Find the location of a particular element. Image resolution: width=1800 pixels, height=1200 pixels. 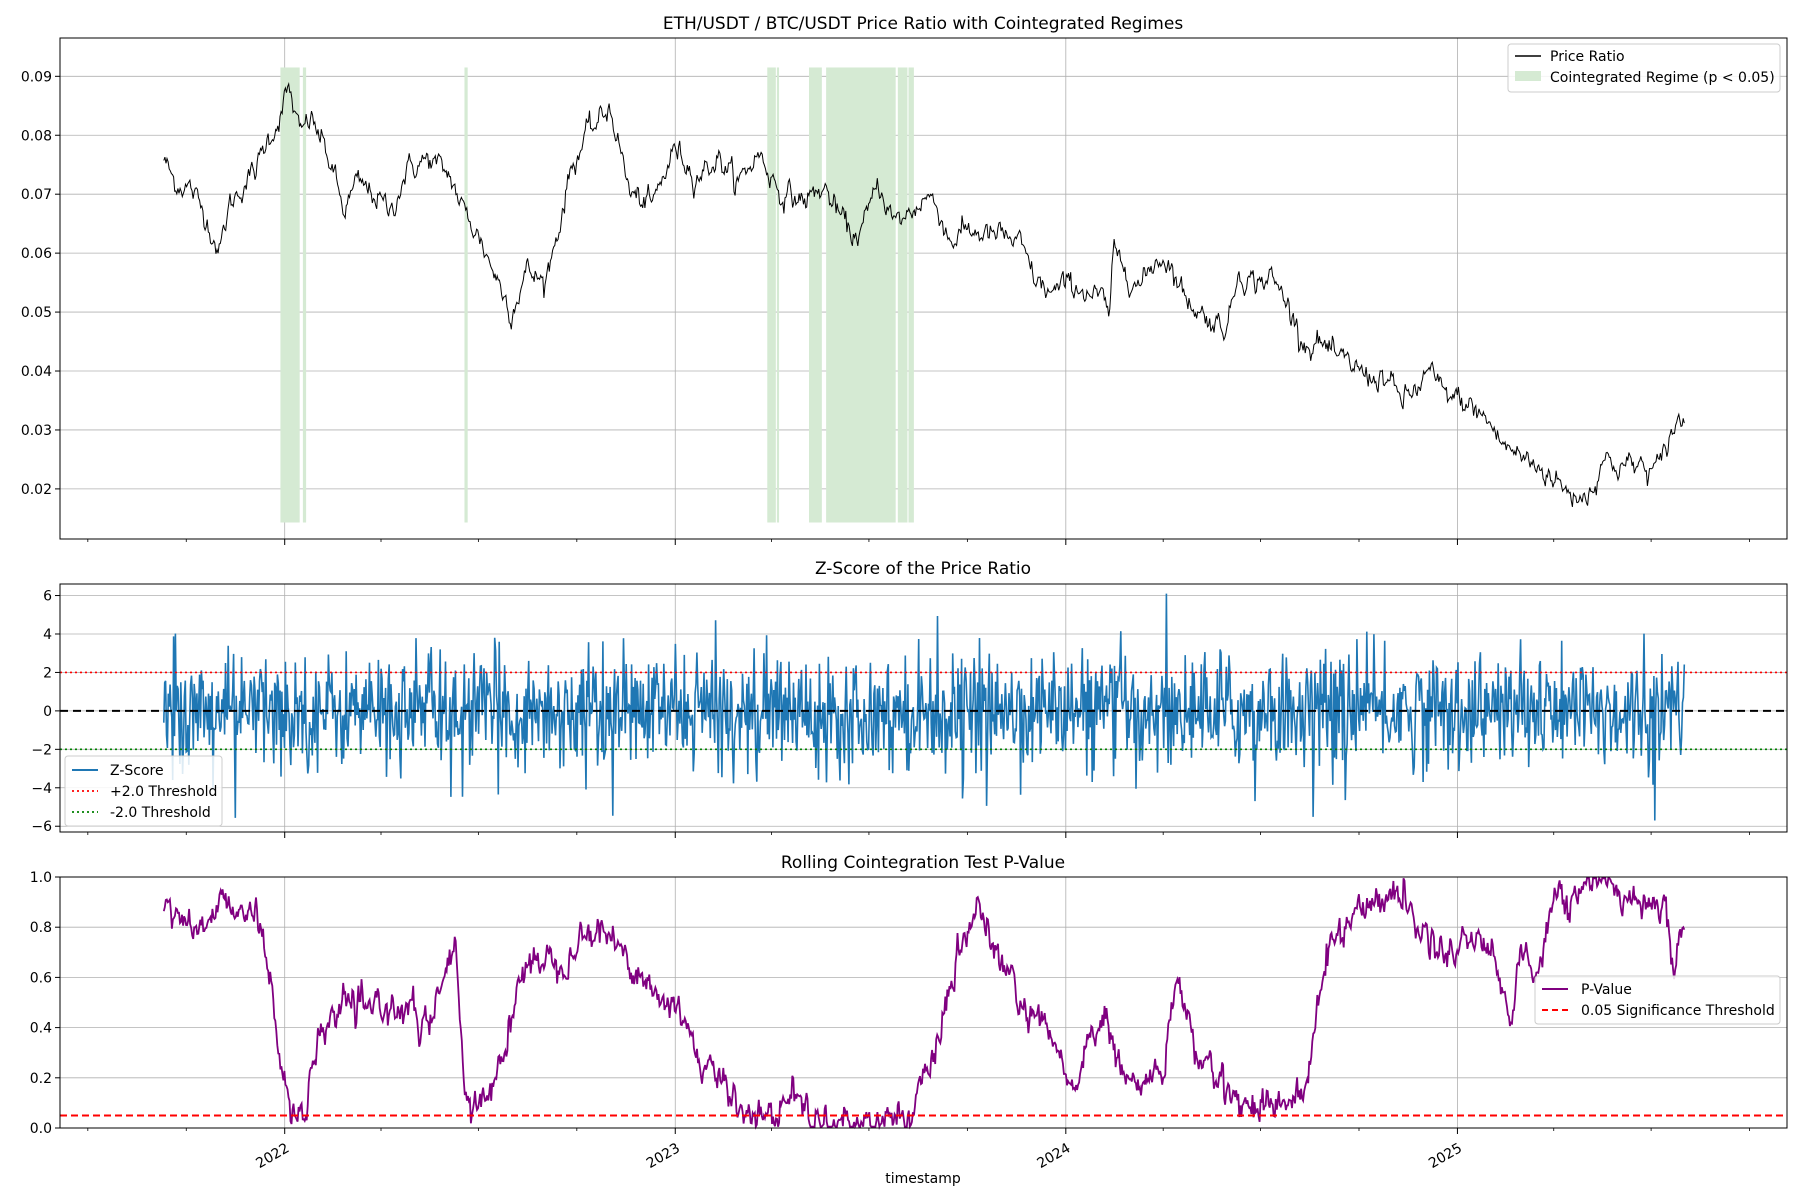

y-tick-label: 2 is located at coordinates (47, 673).